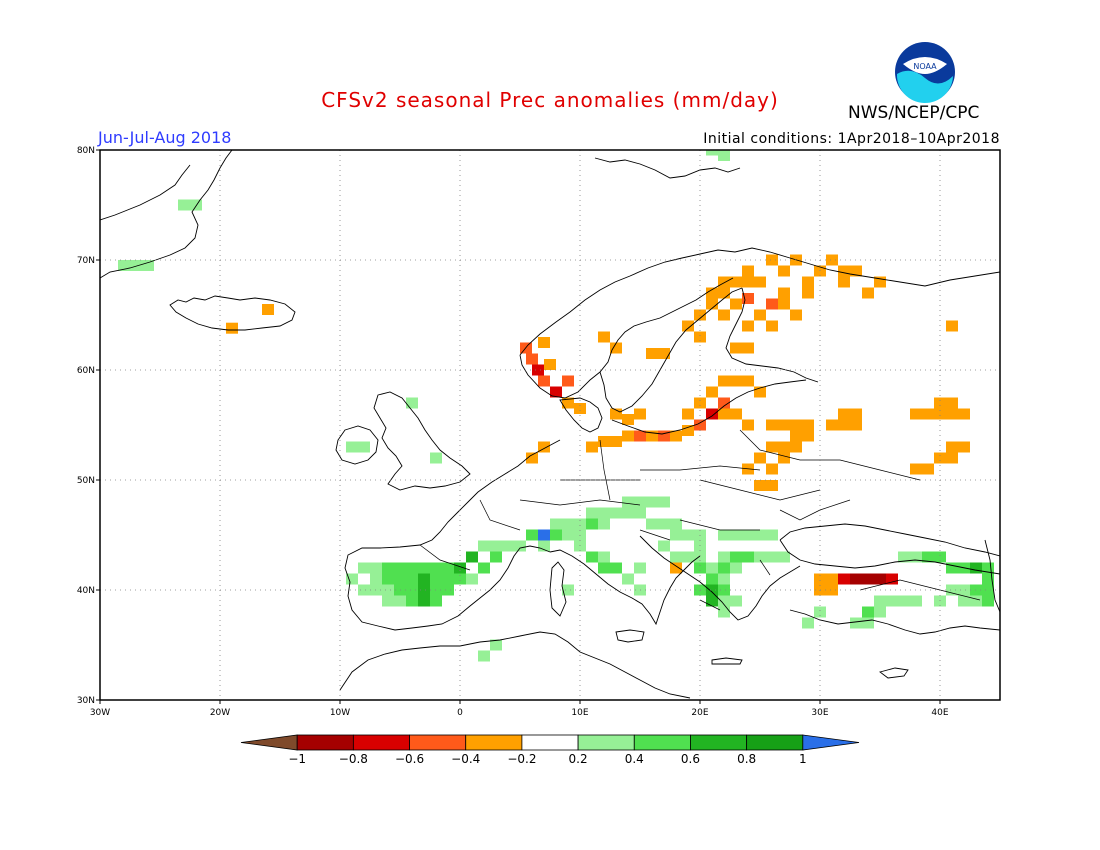 This screenshot has height=850, width=1100. I want to click on lat-tick-label: 70N, so click(86, 261).